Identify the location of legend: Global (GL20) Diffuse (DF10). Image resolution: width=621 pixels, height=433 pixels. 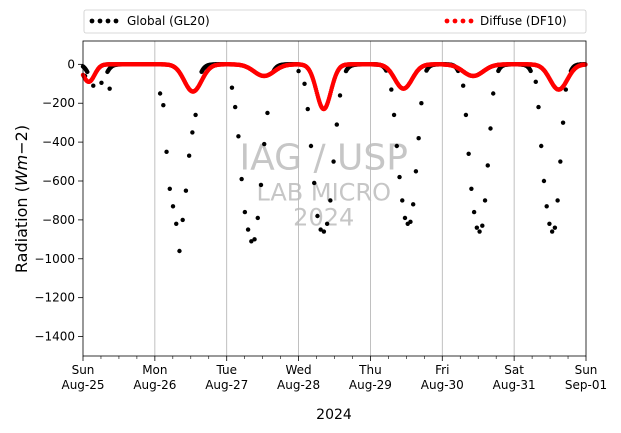
(335, 21).